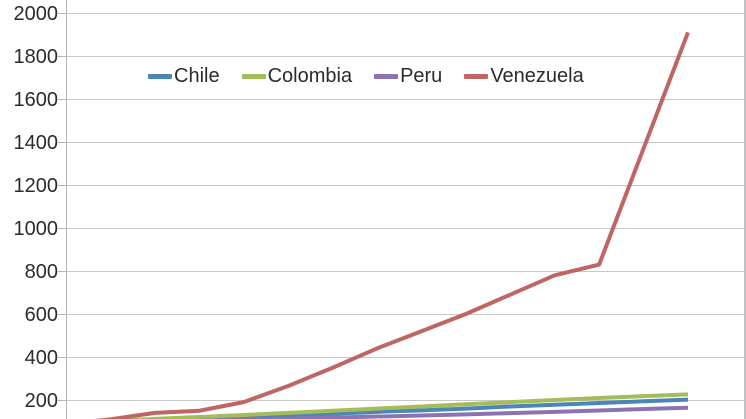 The image size is (746, 419). I want to click on legend-swatch-venezuela, so click(476, 76).